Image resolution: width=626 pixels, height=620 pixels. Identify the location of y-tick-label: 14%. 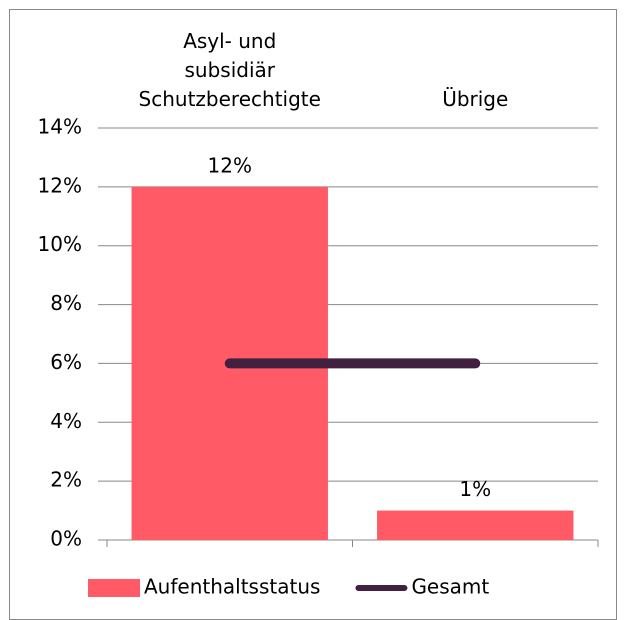
(60, 127).